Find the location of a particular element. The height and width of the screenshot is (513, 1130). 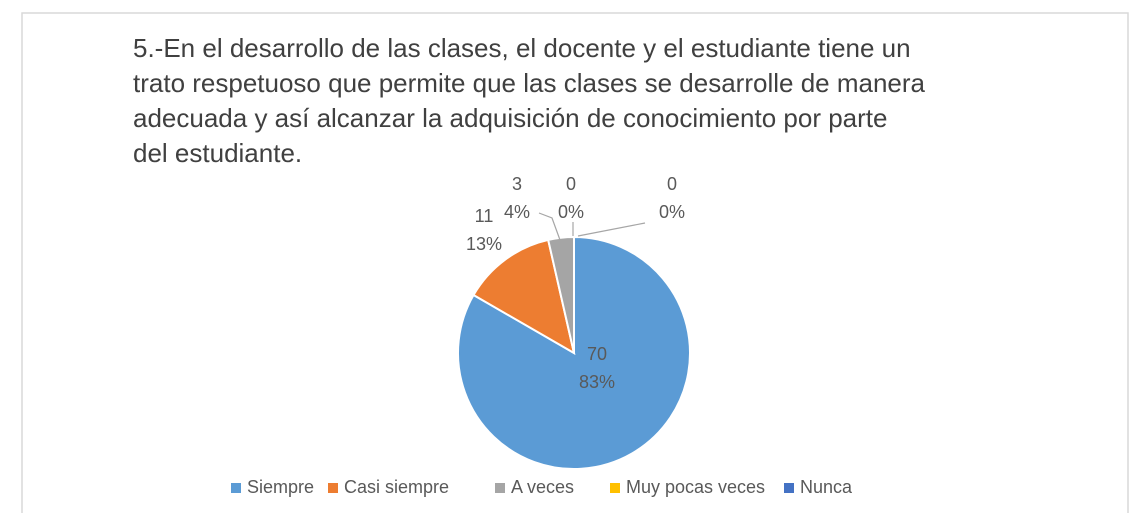

data-label: 3 is located at coordinates (517, 184).